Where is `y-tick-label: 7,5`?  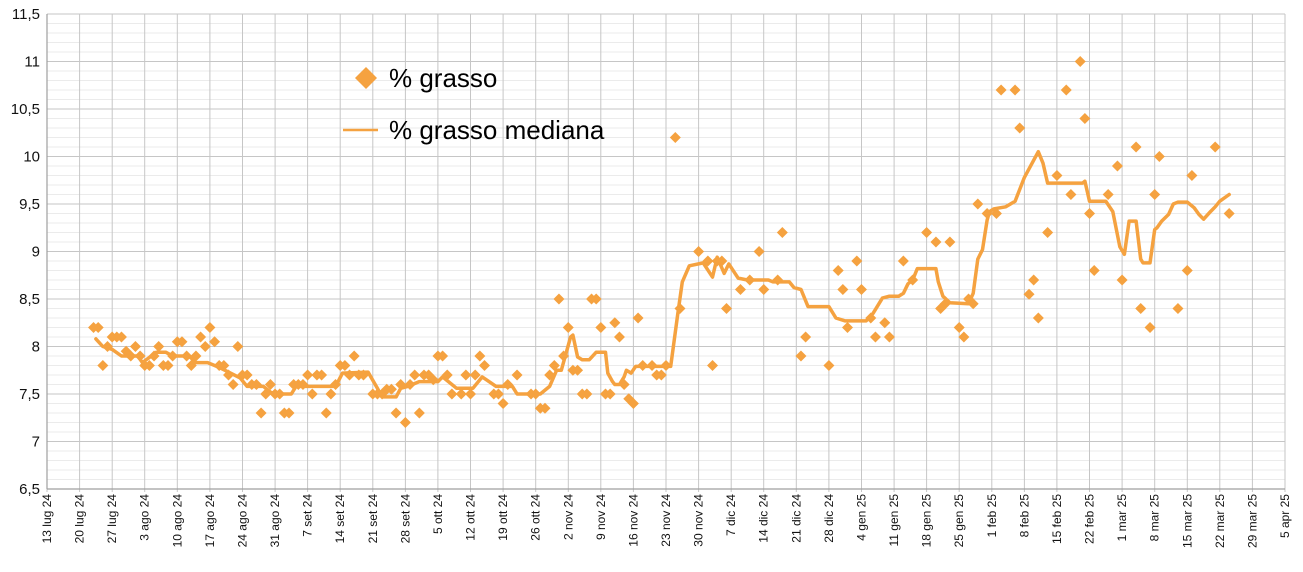 y-tick-label: 7,5 is located at coordinates (29, 394).